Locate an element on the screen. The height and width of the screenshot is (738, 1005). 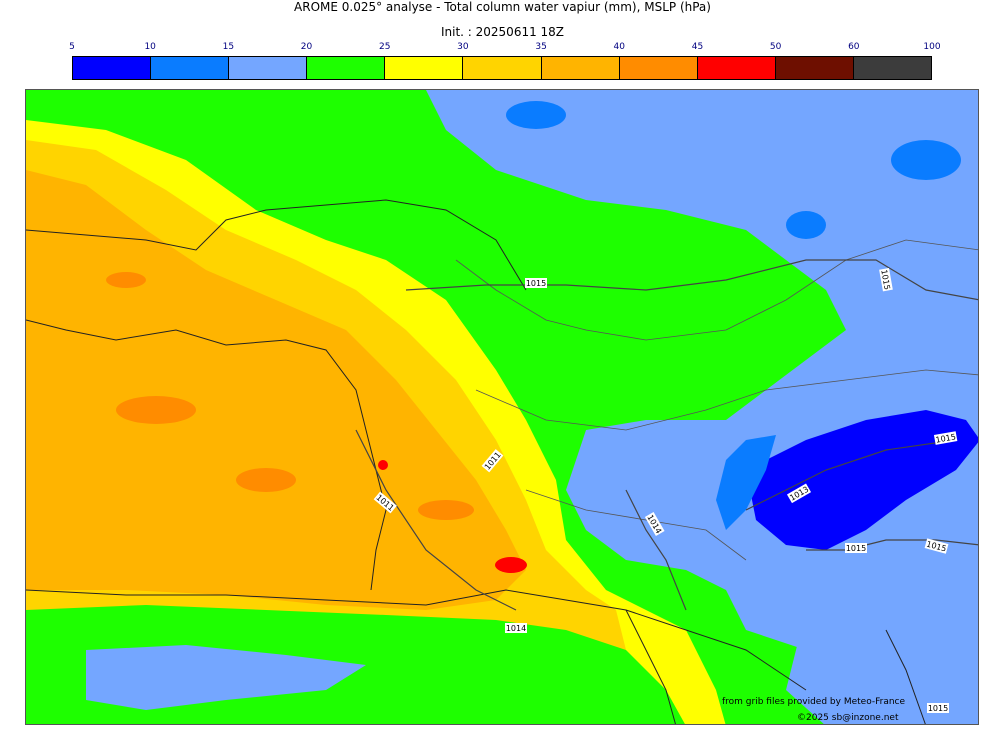
tcwv-field-15-20-sea is located at coordinates (882, 652).